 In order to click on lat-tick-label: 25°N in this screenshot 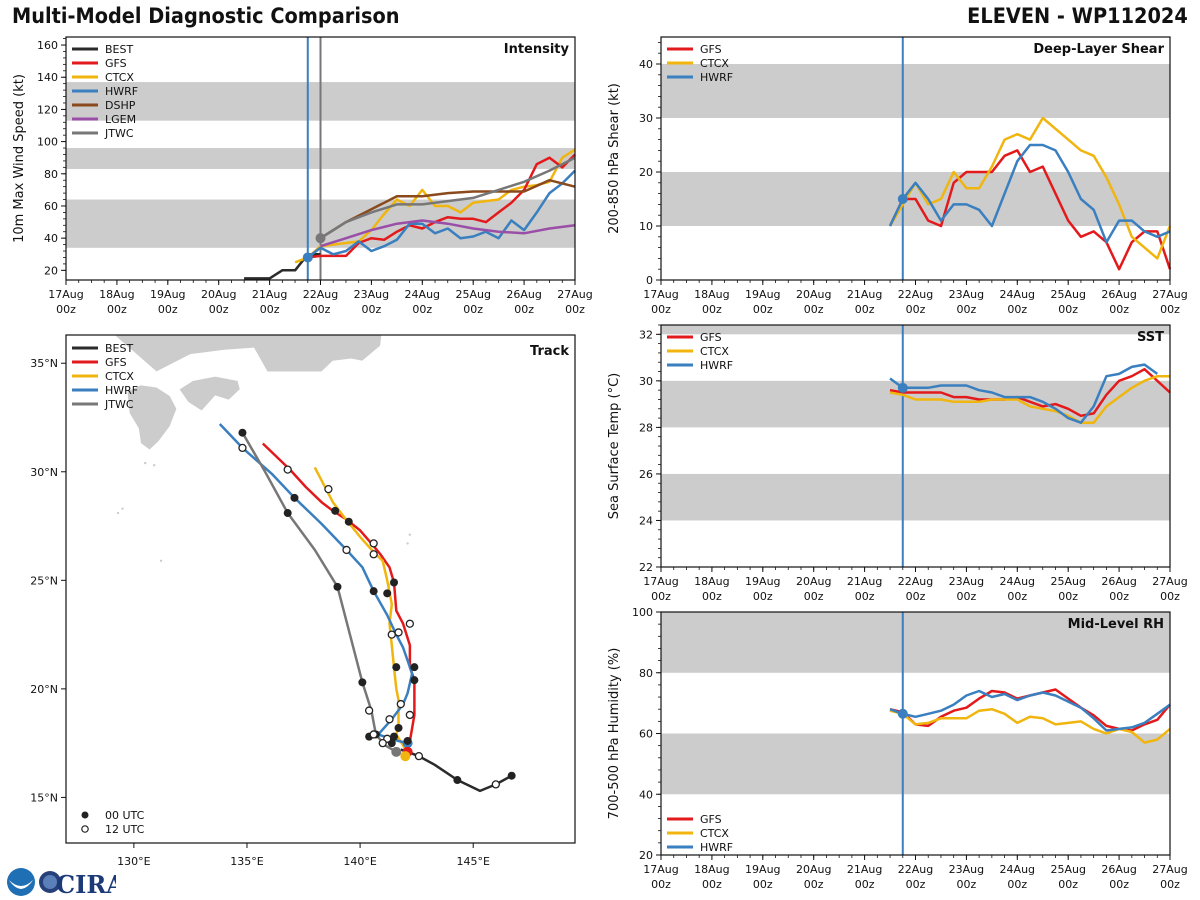, I will do `click(44, 580)`.